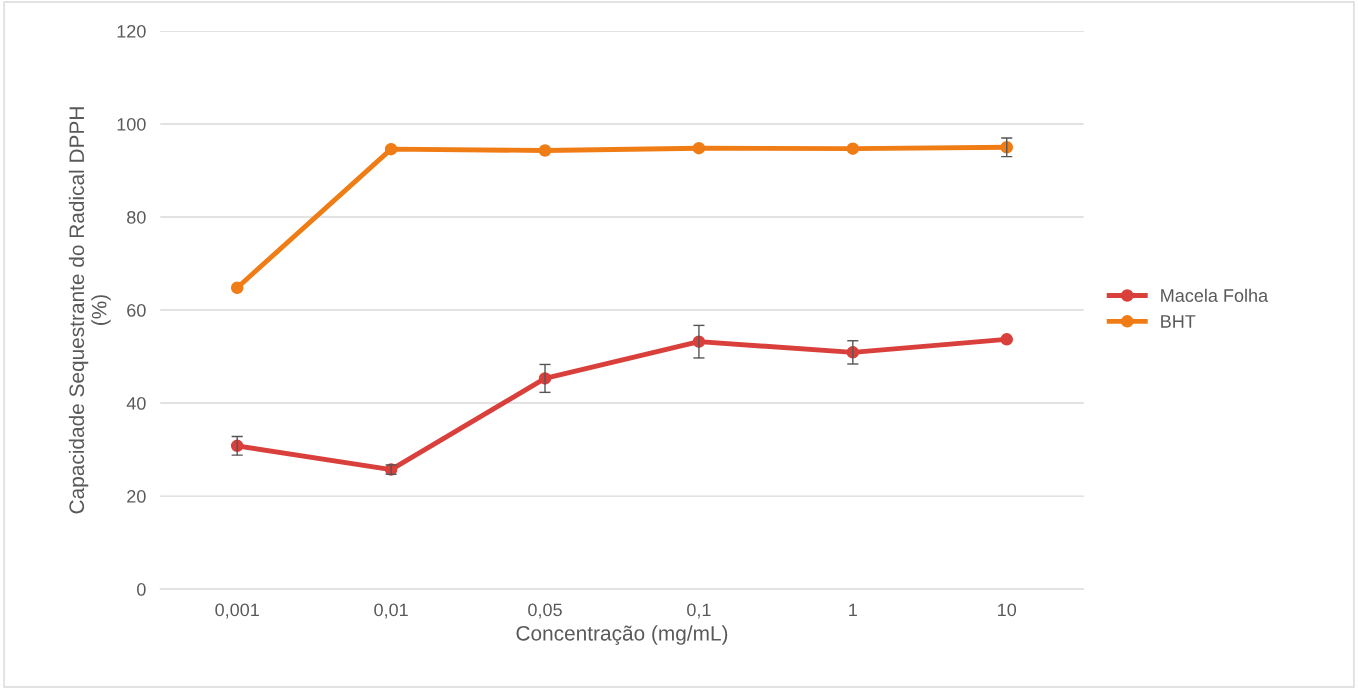  What do you see at coordinates (1215, 295) in the screenshot?
I see `legend-label: Macela Folha` at bounding box center [1215, 295].